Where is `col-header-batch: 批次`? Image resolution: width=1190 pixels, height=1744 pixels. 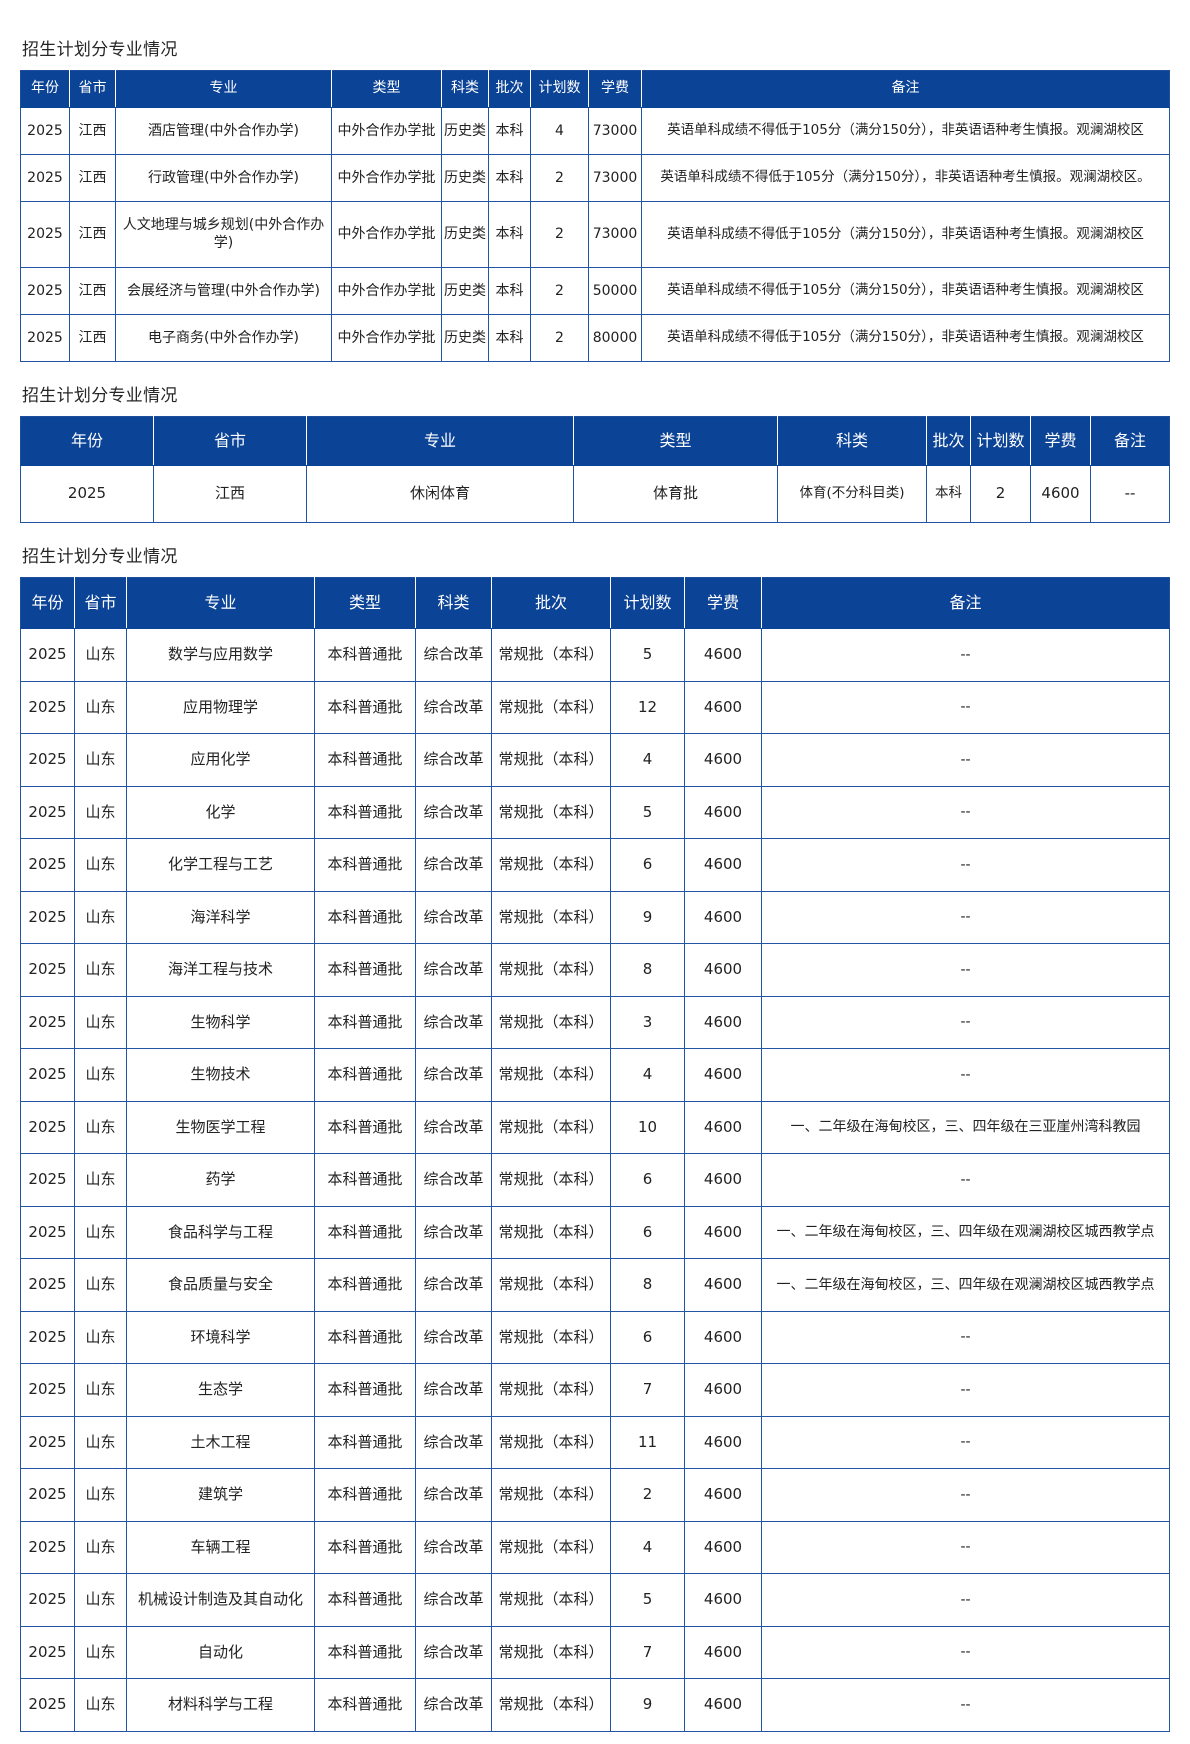 col-header-batch: 批次 is located at coordinates (509, 89).